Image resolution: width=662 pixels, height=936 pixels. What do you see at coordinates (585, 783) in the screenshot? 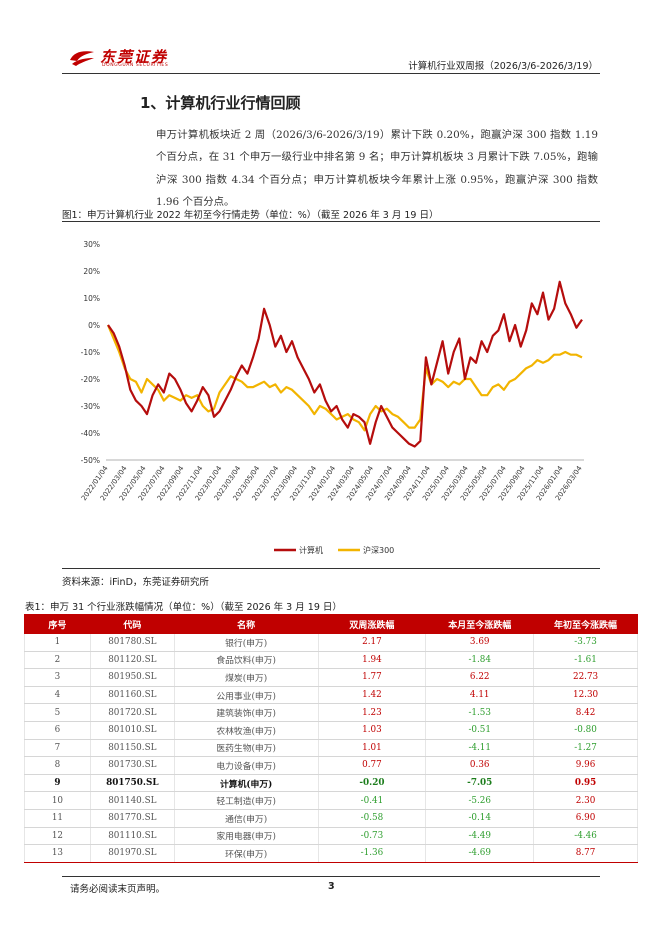
I see `table-cell: 0.95` at bounding box center [585, 783].